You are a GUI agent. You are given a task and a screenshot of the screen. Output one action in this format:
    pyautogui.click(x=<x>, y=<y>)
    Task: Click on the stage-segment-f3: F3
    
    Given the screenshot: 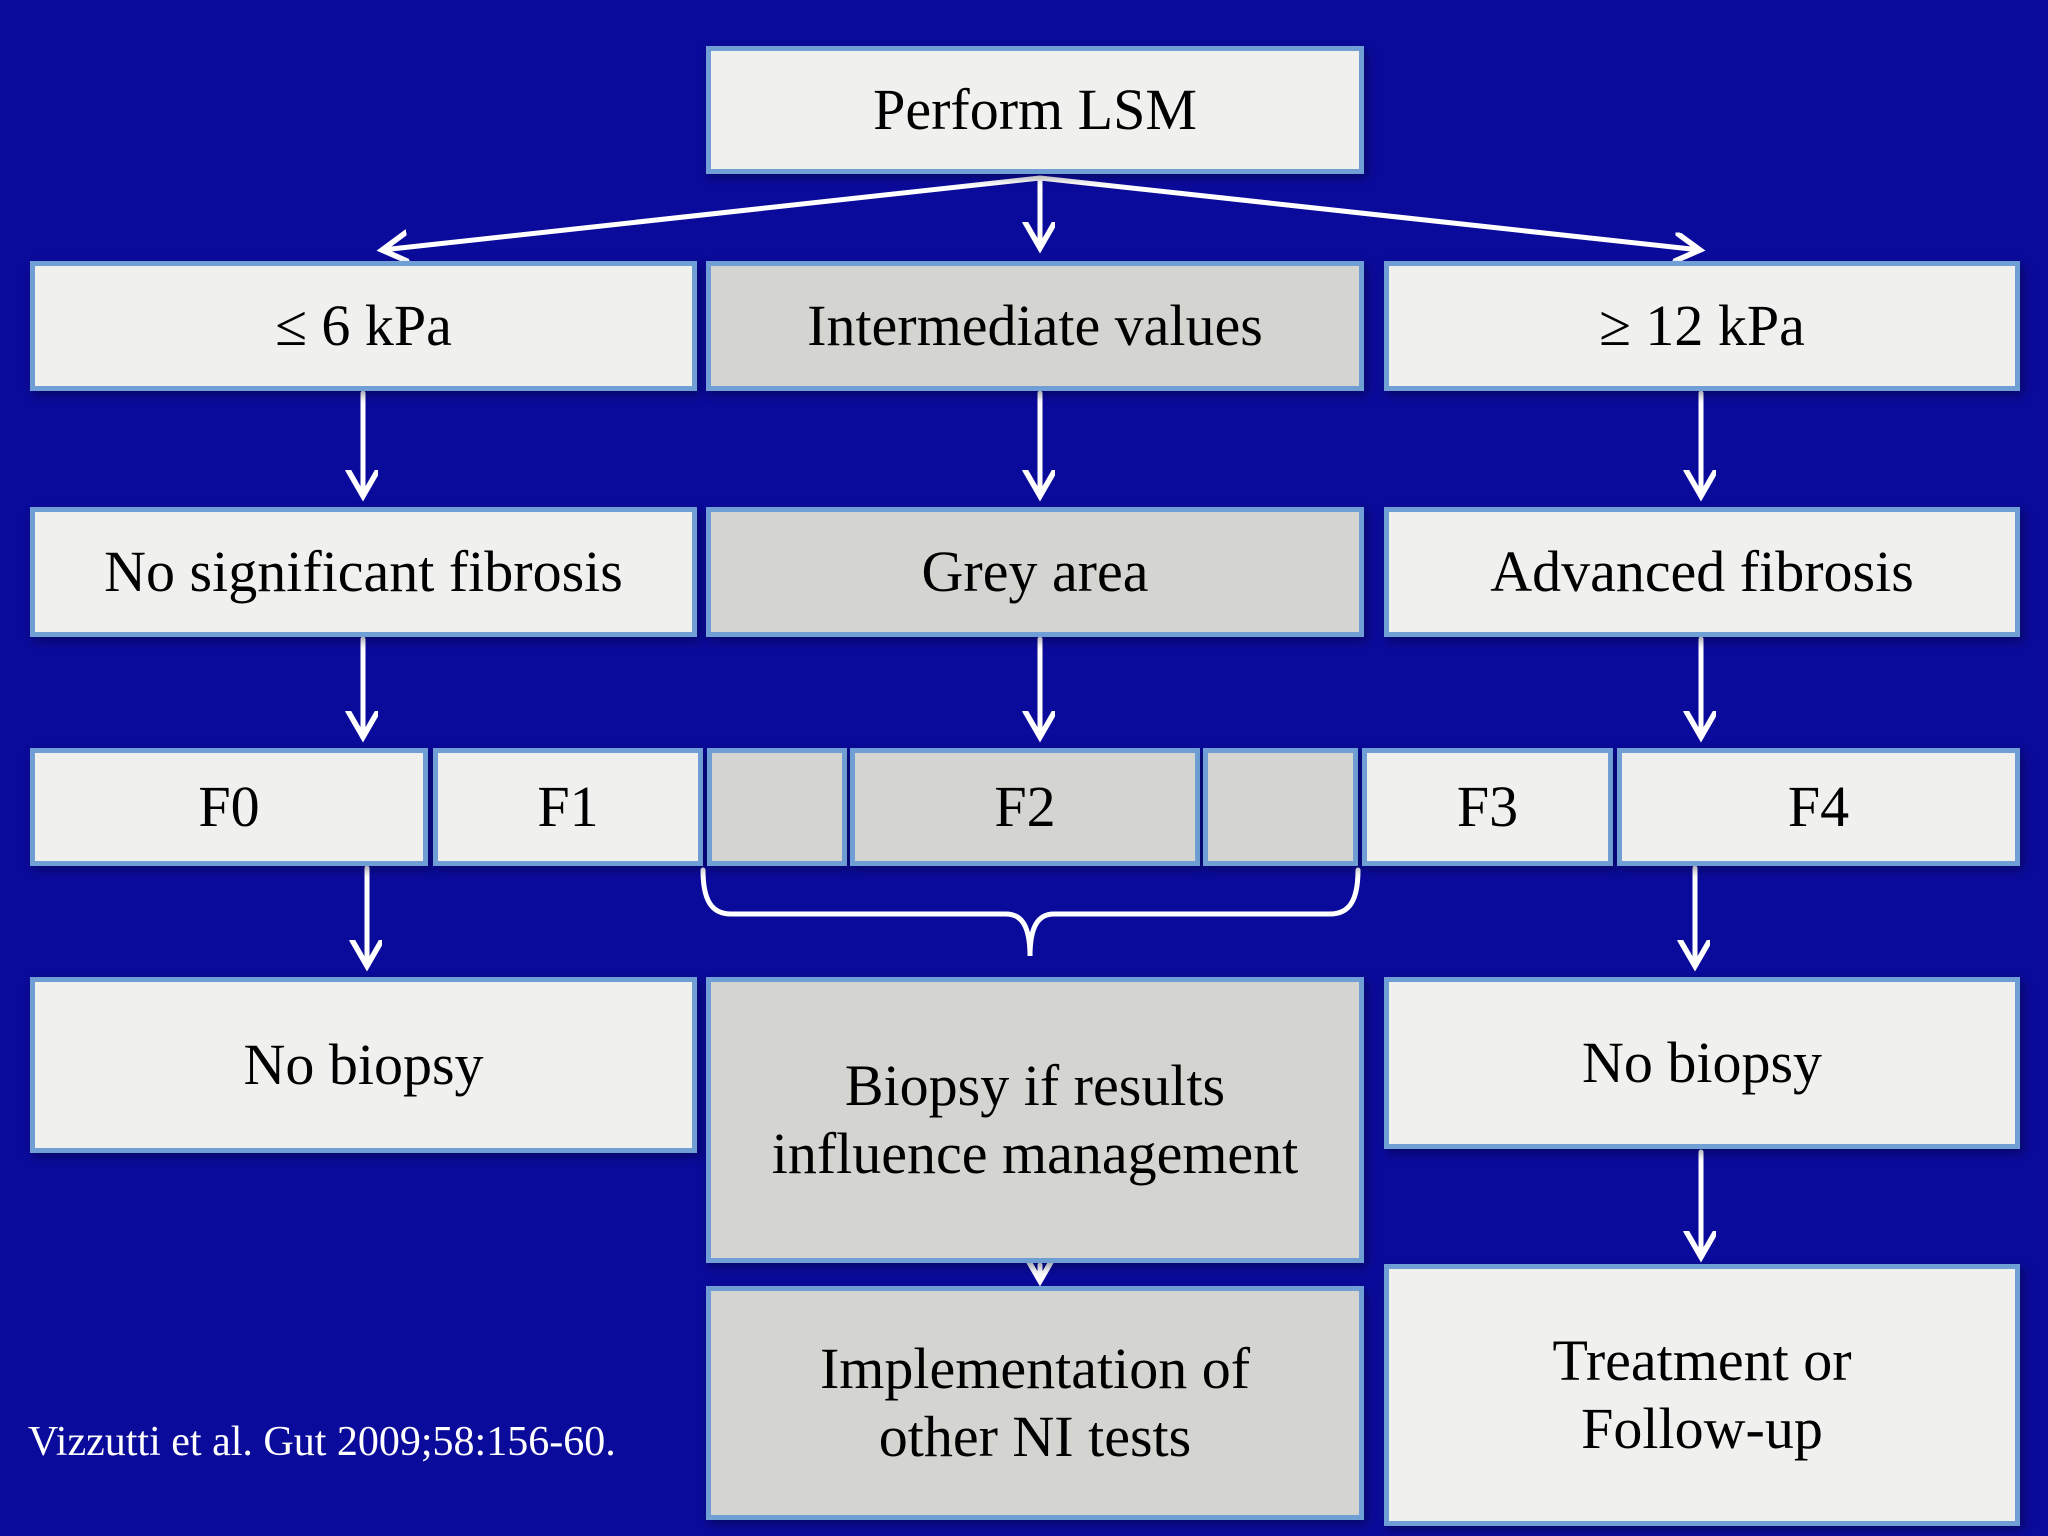 What is the action you would take?
    pyautogui.click(x=1487, y=807)
    